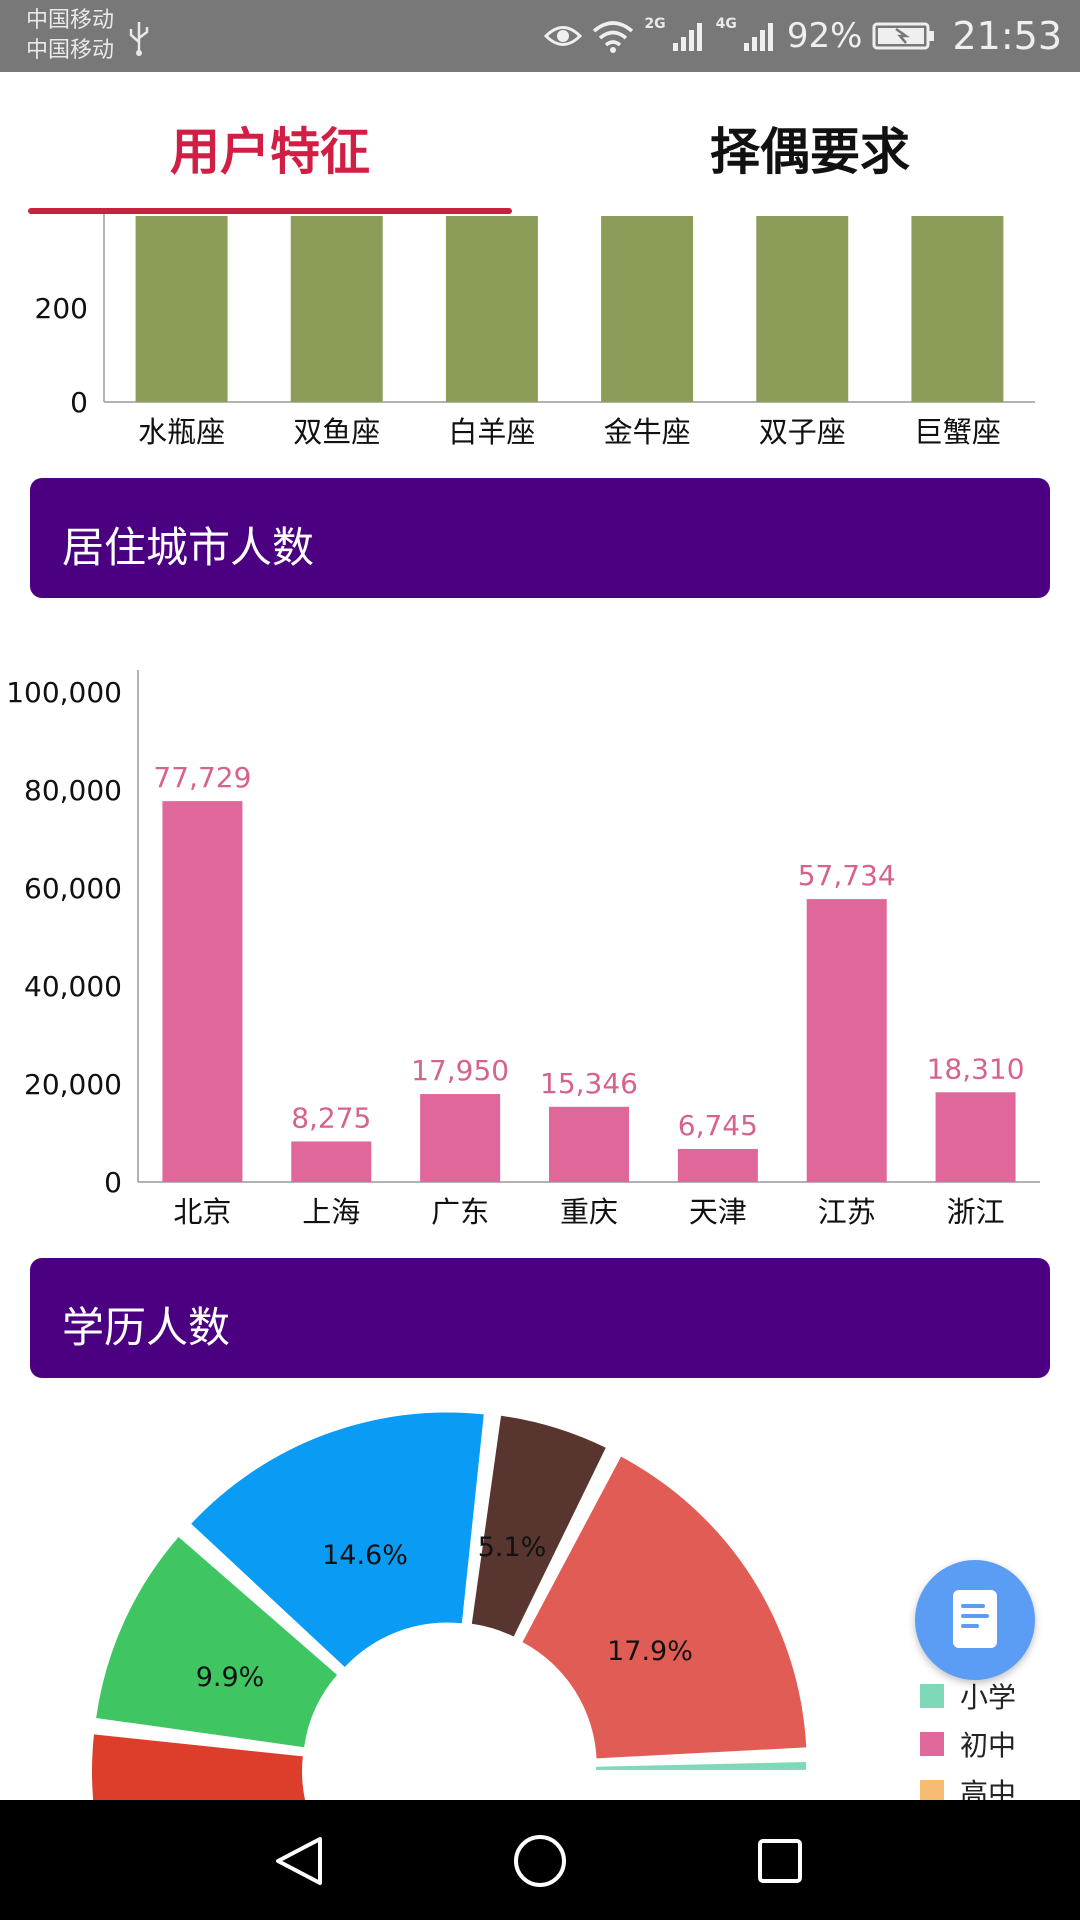 The height and width of the screenshot is (1920, 1080). Describe the element at coordinates (650, 1651) in the screenshot. I see `slice-label: 17.9%` at that location.